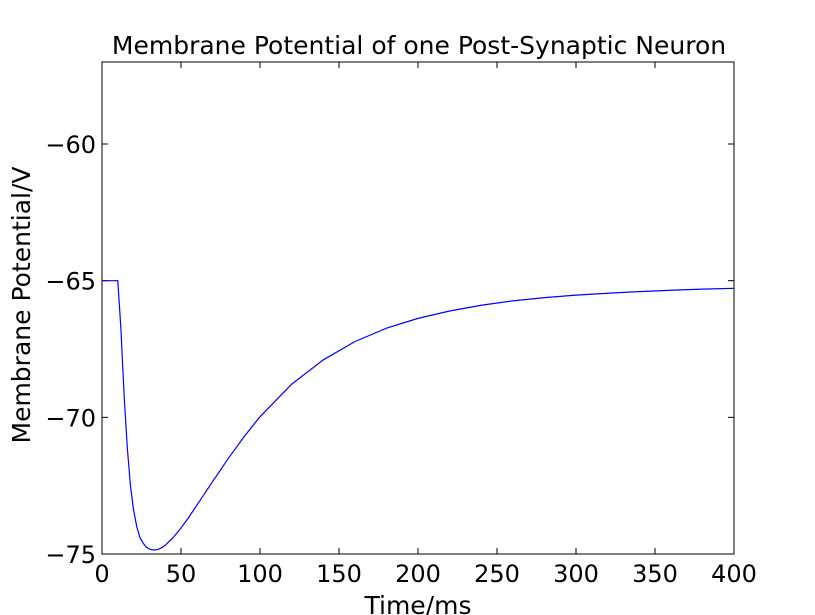 Image resolution: width=815 pixels, height=615 pixels. Describe the element at coordinates (181, 574) in the screenshot. I see `x-tick-label: 50` at that location.